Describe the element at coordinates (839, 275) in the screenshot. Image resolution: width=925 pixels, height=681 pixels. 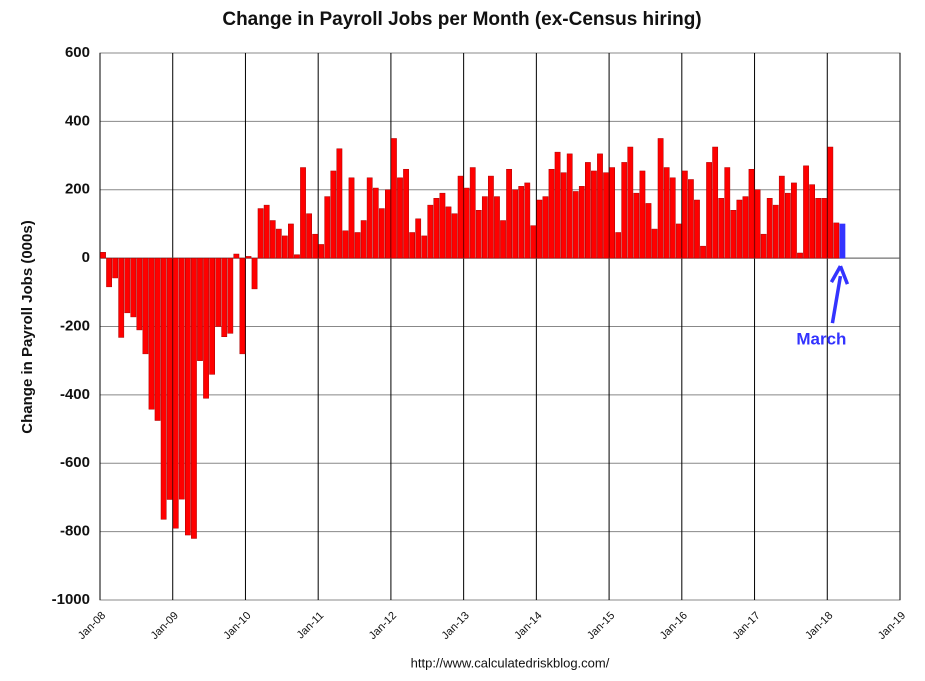
I see `annotation-arrowhead` at that location.